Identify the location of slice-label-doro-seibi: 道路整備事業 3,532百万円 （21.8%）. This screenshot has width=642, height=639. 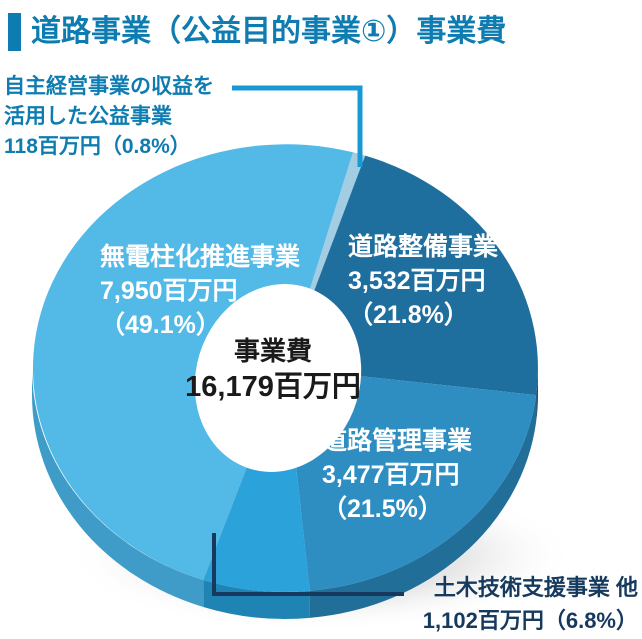
(423, 281).